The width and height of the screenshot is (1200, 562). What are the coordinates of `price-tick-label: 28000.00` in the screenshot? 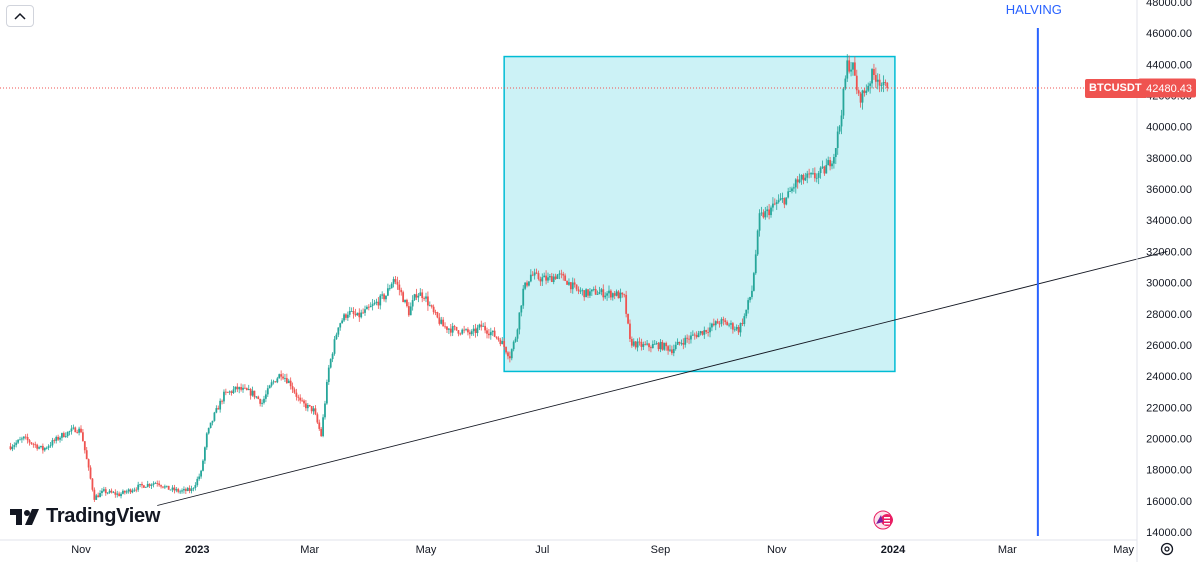 It's located at (1169, 315).